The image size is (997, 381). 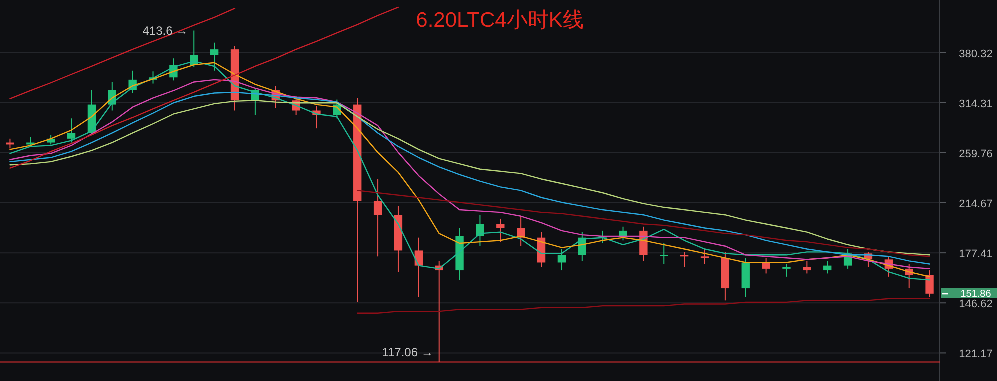 What do you see at coordinates (408, 352) in the screenshot?
I see `annotation: 117.06 →` at bounding box center [408, 352].